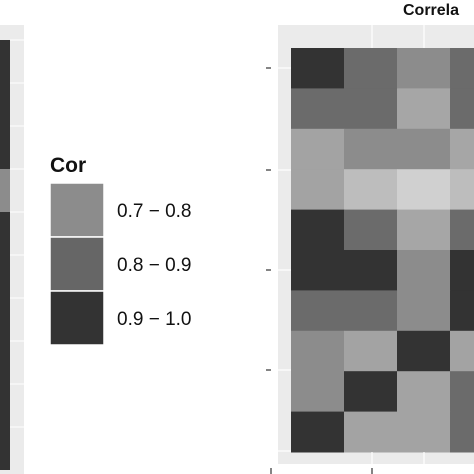 This screenshot has width=474, height=474. Describe the element at coordinates (120, 250) in the screenshot. I see `legend: Cor 0.7 − 0.8 0.8 − 0.9 0.9 − 1.0` at that location.